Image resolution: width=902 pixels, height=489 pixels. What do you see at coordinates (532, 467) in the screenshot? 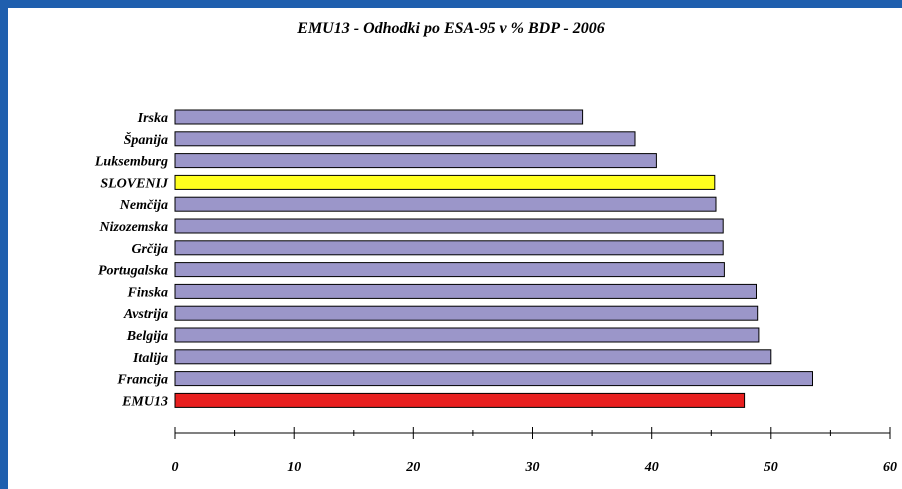
I see `x-tick-label: 30` at bounding box center [532, 467].